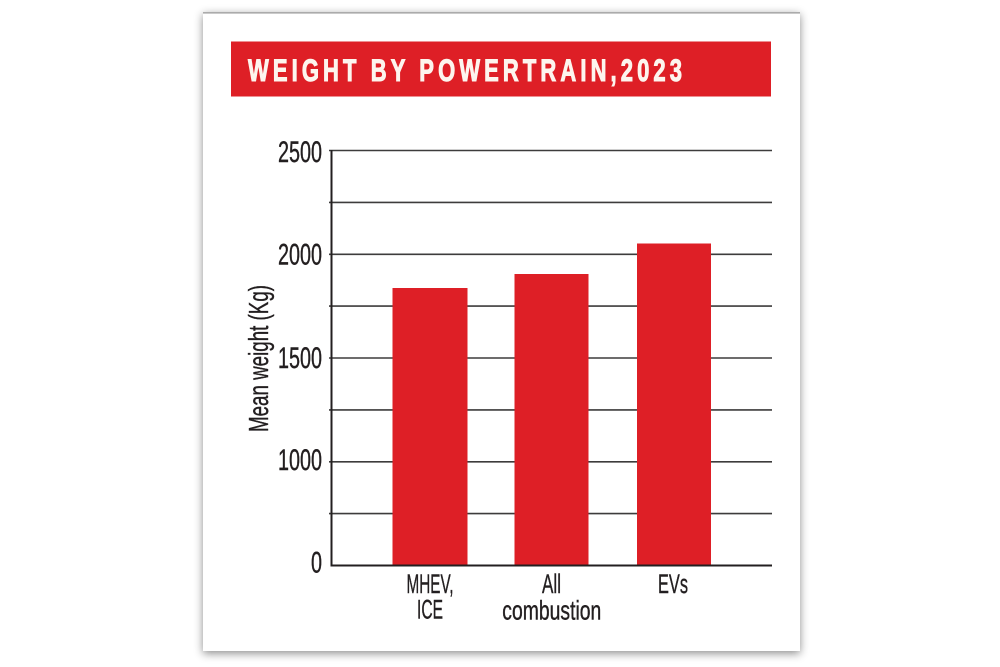  Describe the element at coordinates (300, 460) in the screenshot. I see `svg-text: 1000` at that location.